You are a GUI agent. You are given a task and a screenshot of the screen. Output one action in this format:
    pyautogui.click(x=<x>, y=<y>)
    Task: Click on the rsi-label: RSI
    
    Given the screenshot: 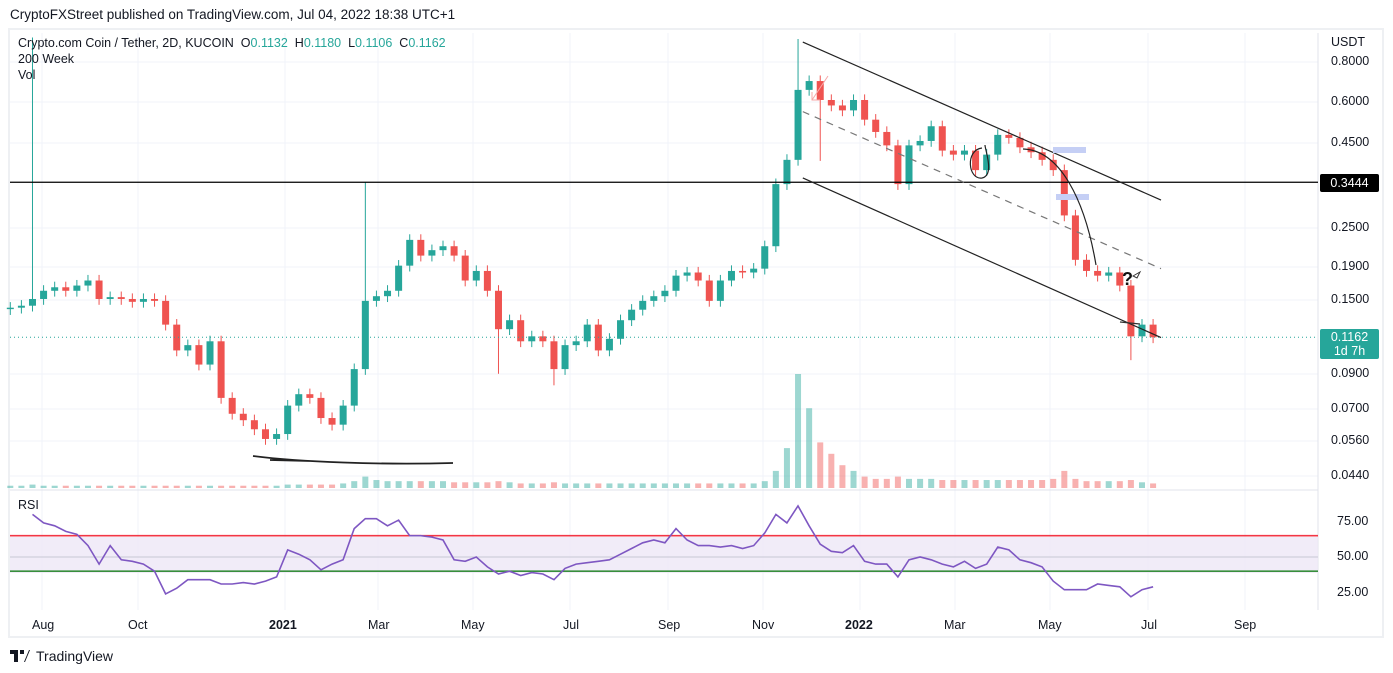 What is the action you would take?
    pyautogui.click(x=28, y=505)
    